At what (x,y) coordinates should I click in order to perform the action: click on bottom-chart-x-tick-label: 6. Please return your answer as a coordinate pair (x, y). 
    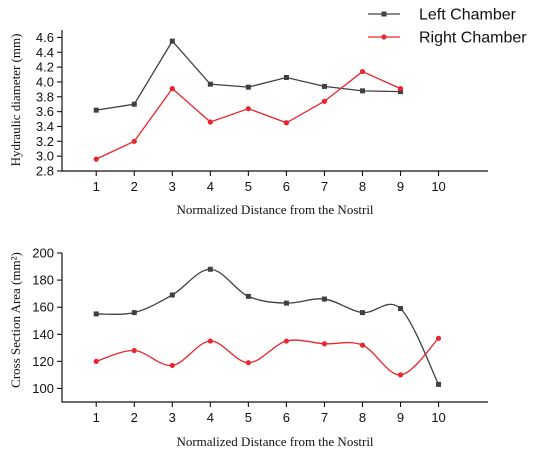
    Looking at the image, I should click on (286, 417).